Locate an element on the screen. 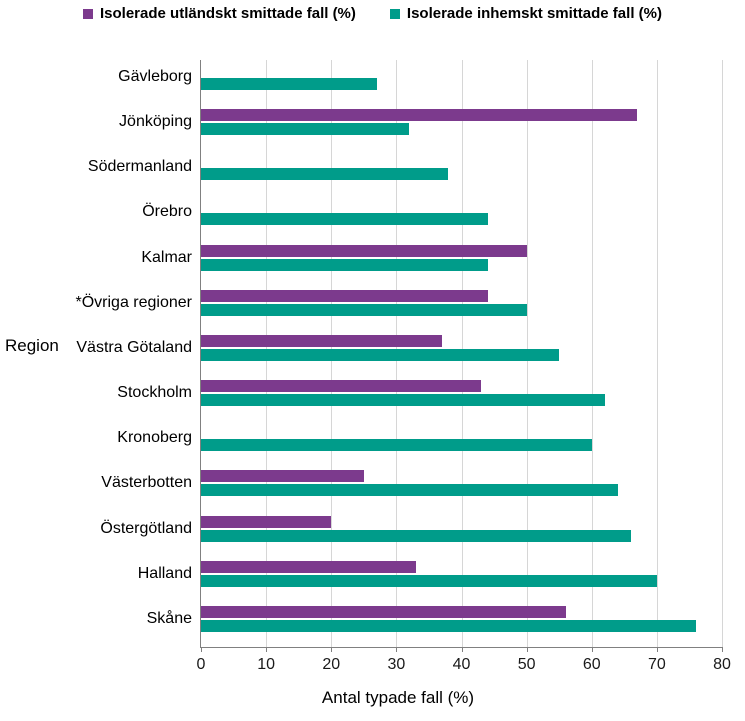  category-row-rebro: Örebro is located at coordinates (432, 217).